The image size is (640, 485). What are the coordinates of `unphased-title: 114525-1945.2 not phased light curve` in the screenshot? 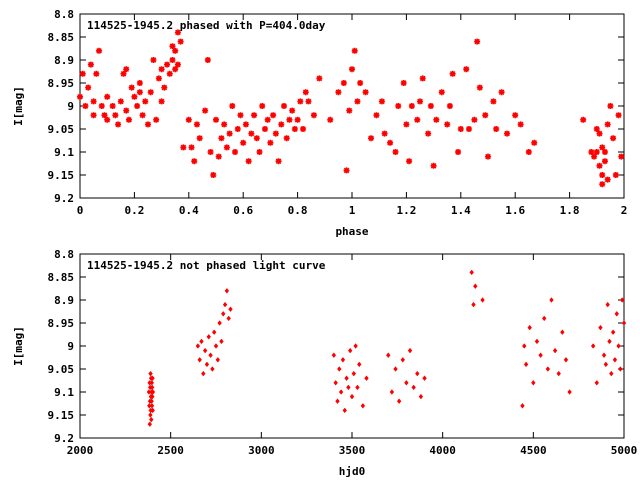 It's located at (206, 265).